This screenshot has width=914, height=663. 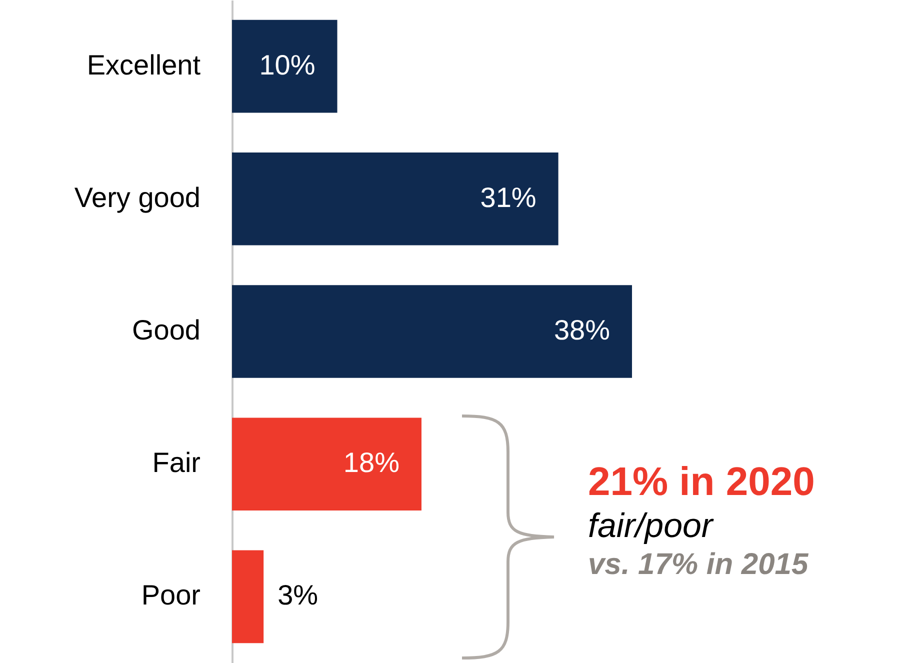 What do you see at coordinates (298, 595) in the screenshot?
I see `data-label: 3%` at bounding box center [298, 595].